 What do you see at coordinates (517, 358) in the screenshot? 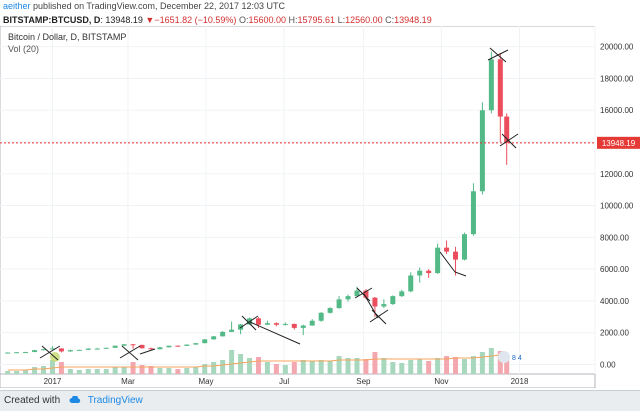
I see `badge-text: 8 4` at bounding box center [517, 358].